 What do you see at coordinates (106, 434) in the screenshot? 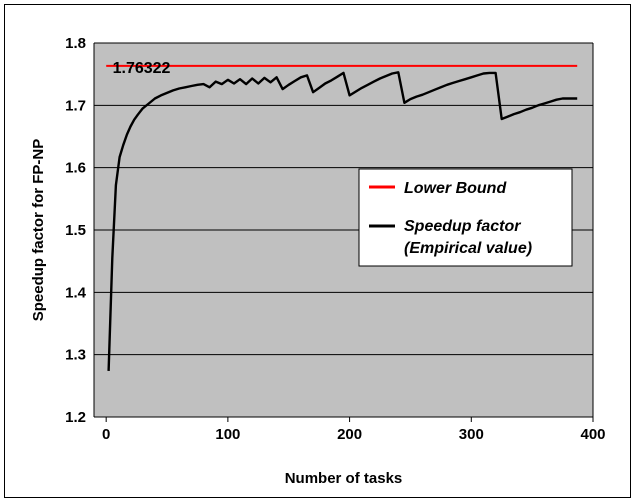
I see `x-tick-label: 0` at bounding box center [106, 434].